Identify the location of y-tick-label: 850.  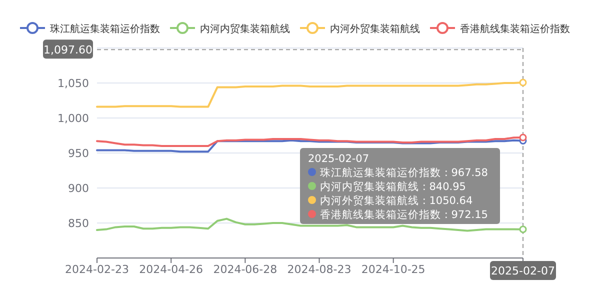
(78, 223).